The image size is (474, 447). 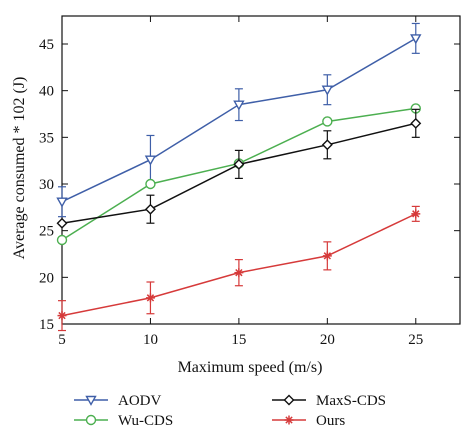 What do you see at coordinates (415, 340) in the screenshot?
I see `x-tick-label: 25` at bounding box center [415, 340].